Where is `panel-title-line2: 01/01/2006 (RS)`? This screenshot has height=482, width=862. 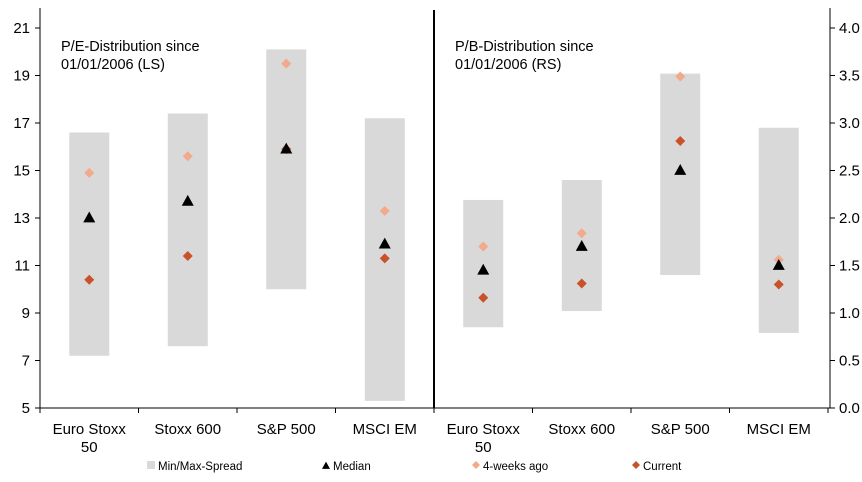 panel-title-line2: 01/01/2006 (RS) is located at coordinates (508, 65).